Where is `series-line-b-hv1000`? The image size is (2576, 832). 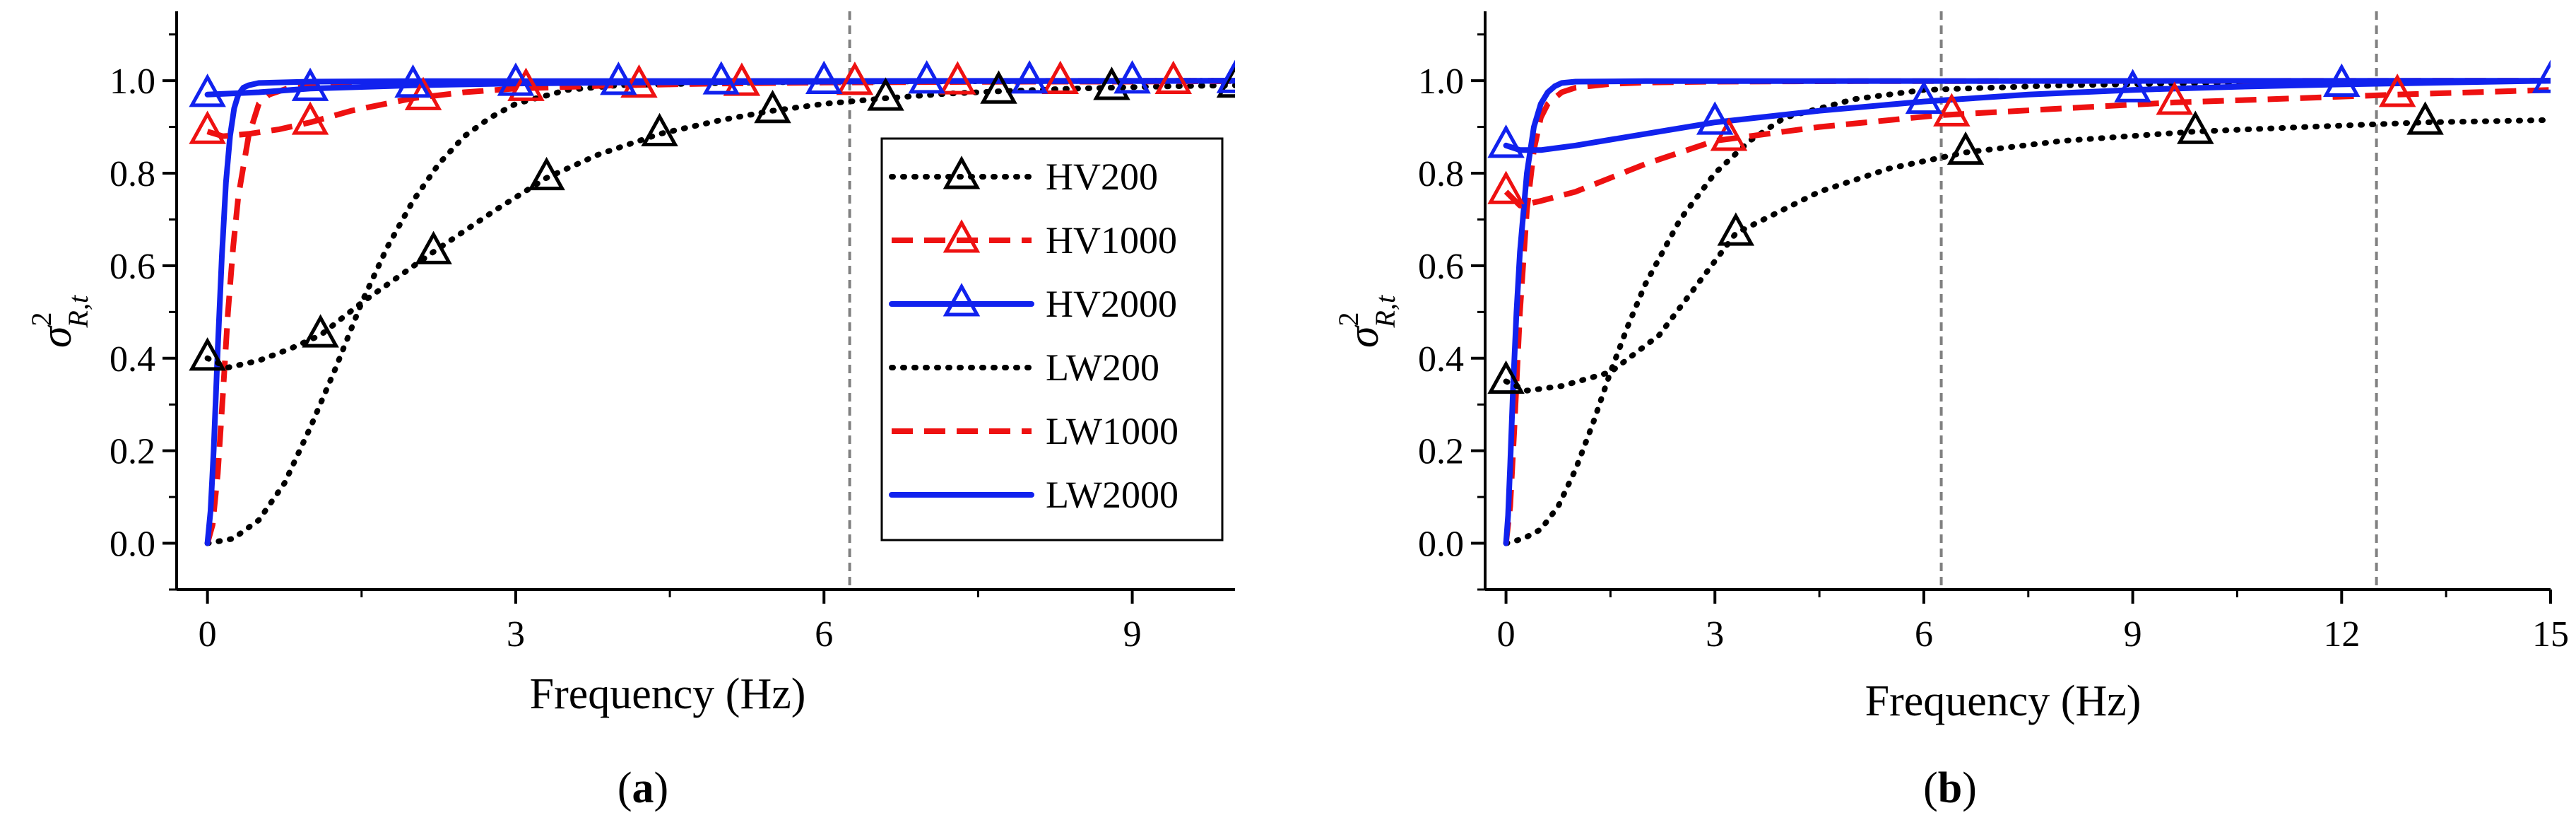 series-line-b-hv1000 is located at coordinates (2027, 148).